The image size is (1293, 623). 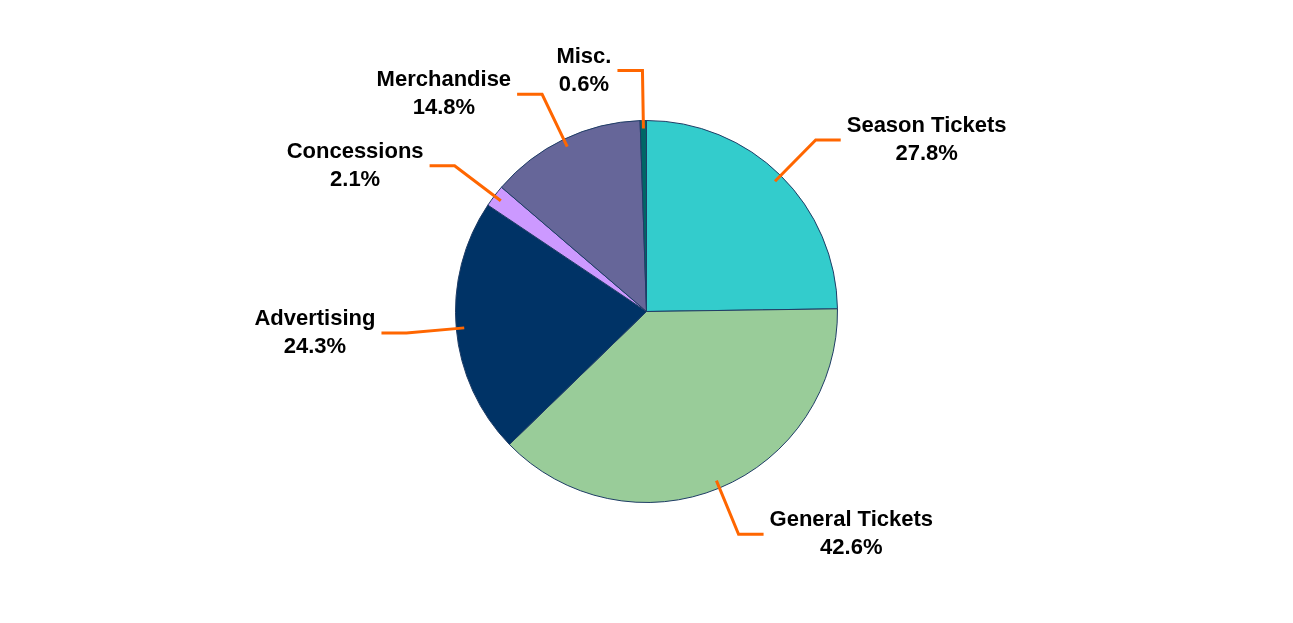 What do you see at coordinates (355, 150) in the screenshot?
I see `slice-label: Concessions` at bounding box center [355, 150].